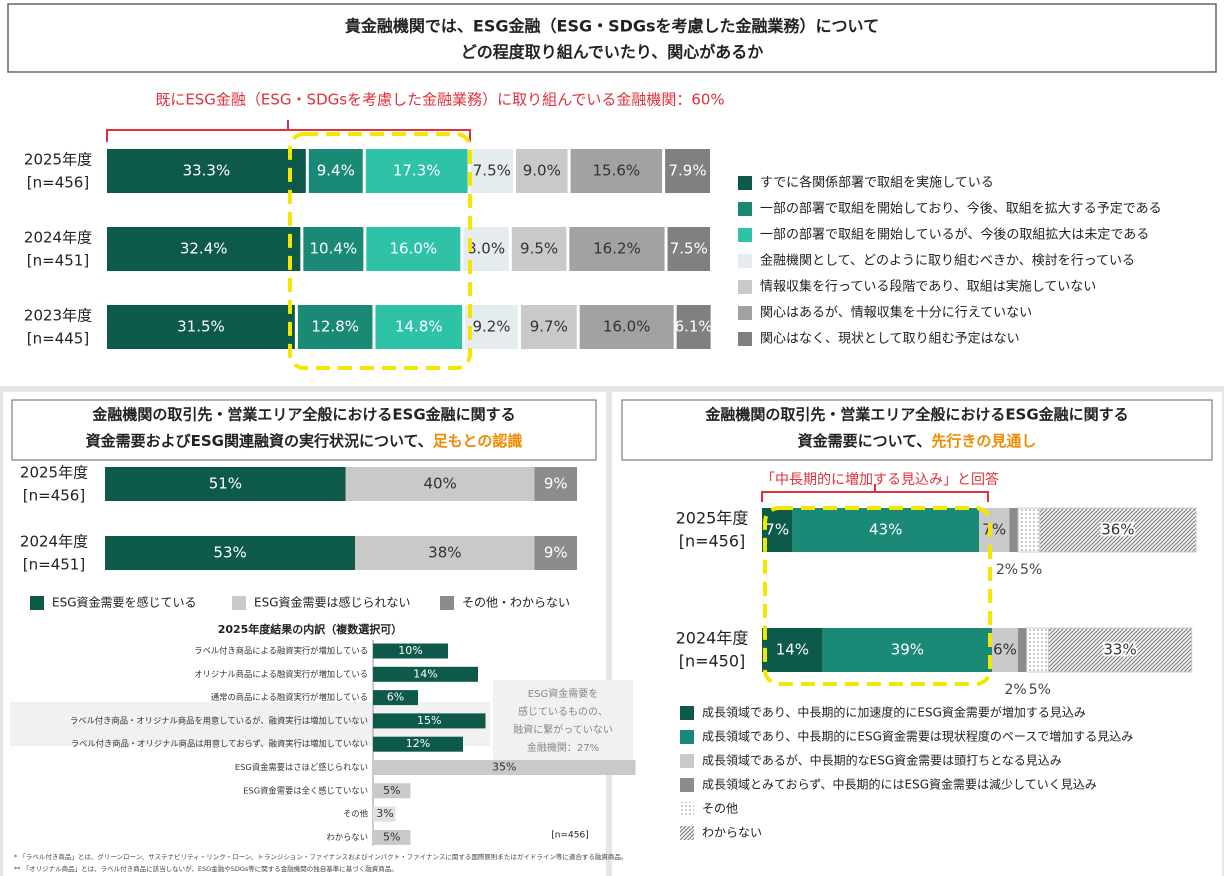  Describe the element at coordinates (124, 602) in the screenshot. I see `legend-label: ESG資金需要を感じている` at that location.